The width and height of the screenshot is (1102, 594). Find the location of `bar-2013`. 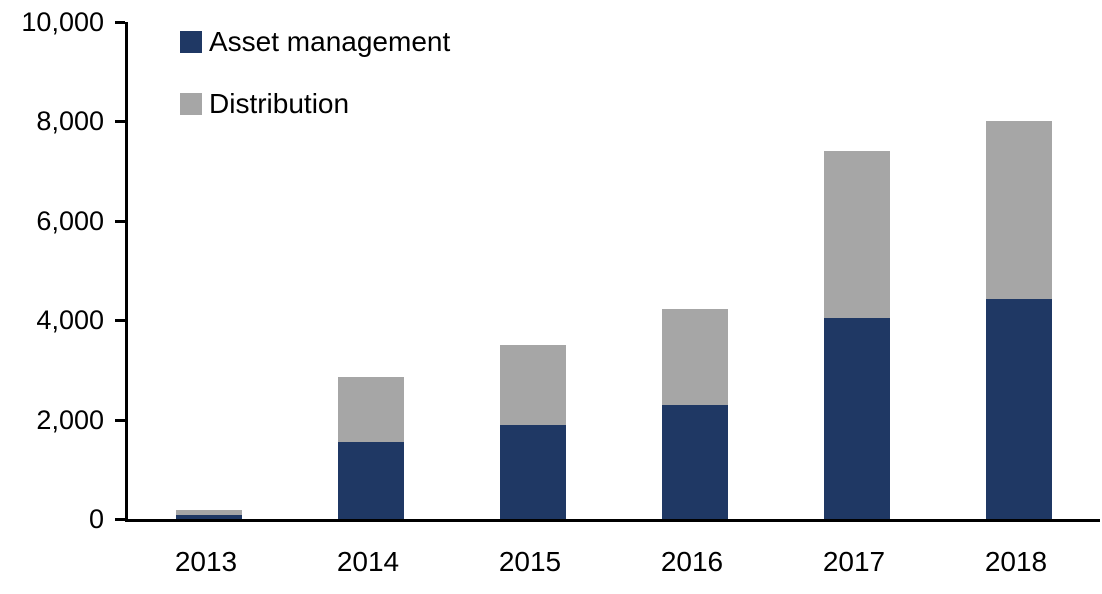

bar-2013 is located at coordinates (209, 270).